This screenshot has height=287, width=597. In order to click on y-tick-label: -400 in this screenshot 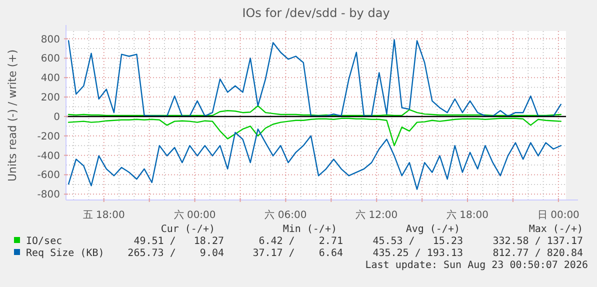, I will do `click(48, 156)`.